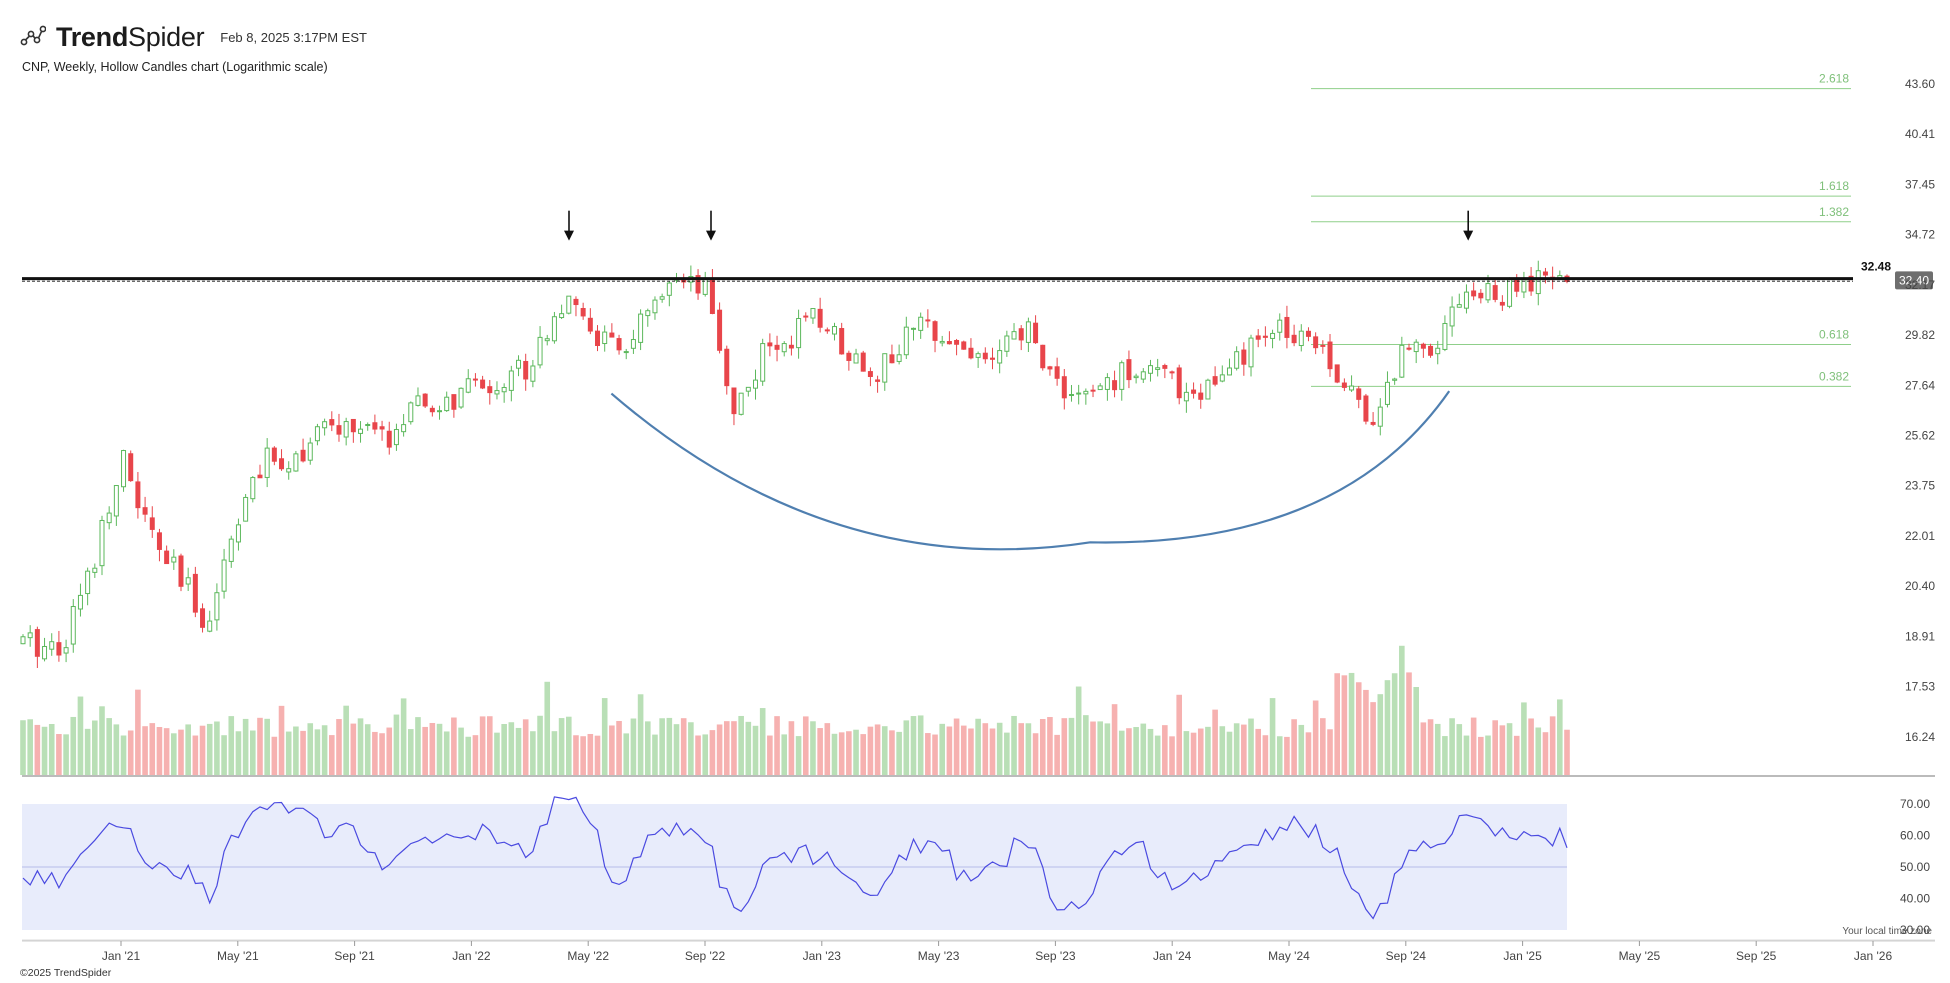  I want to click on price-tick-label: 25.62, so click(1920, 436).